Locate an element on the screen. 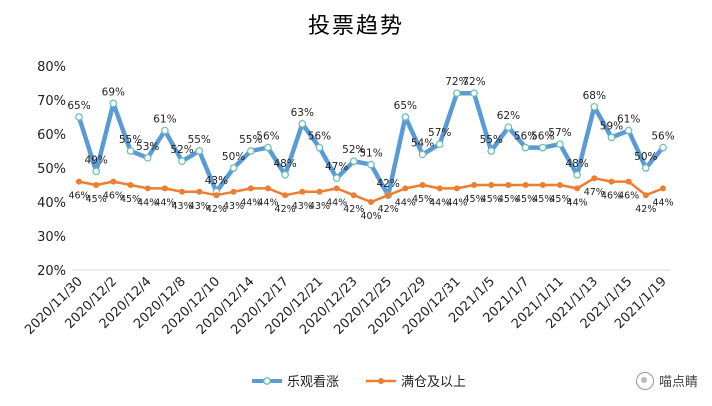  wechat-logo-icon is located at coordinates (644, 380).